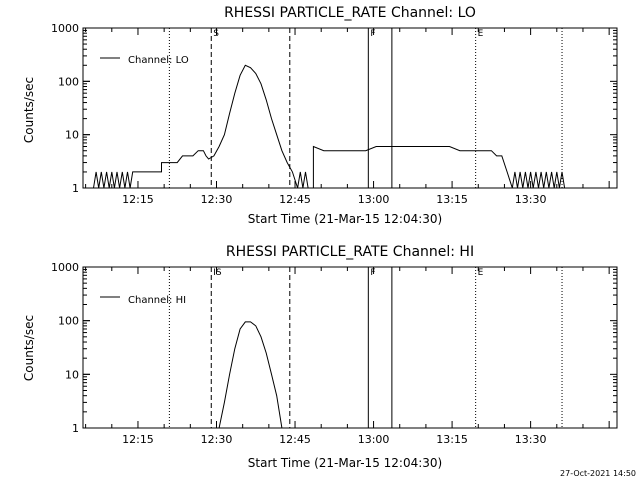 Image resolution: width=640 pixels, height=480 pixels. I want to click on event-marker-label: S, so click(216, 34).